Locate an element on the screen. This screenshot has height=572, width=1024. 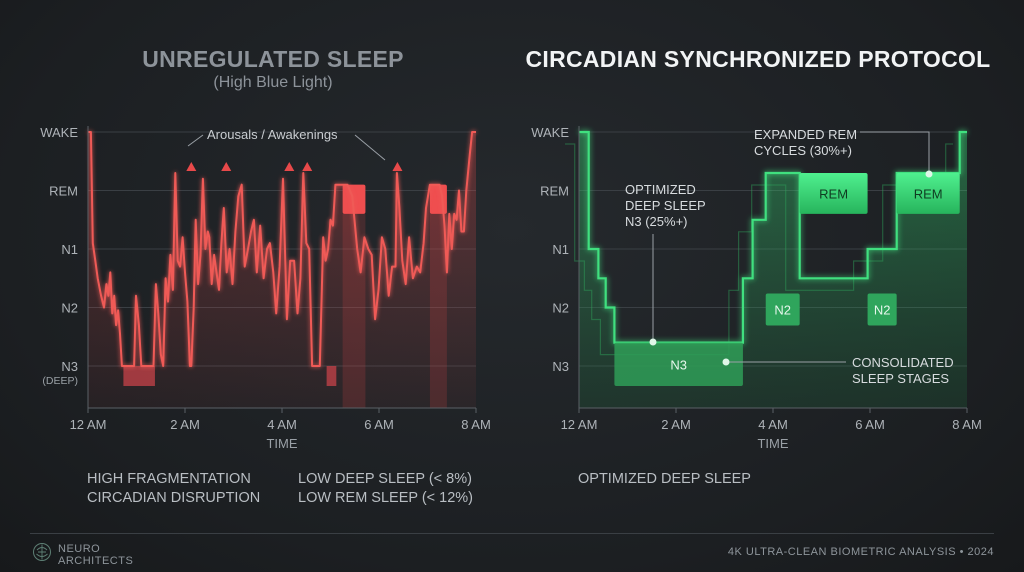
stat-low-rem-sleep: LOW REM SLEEP (< 12%) is located at coordinates (385, 498).